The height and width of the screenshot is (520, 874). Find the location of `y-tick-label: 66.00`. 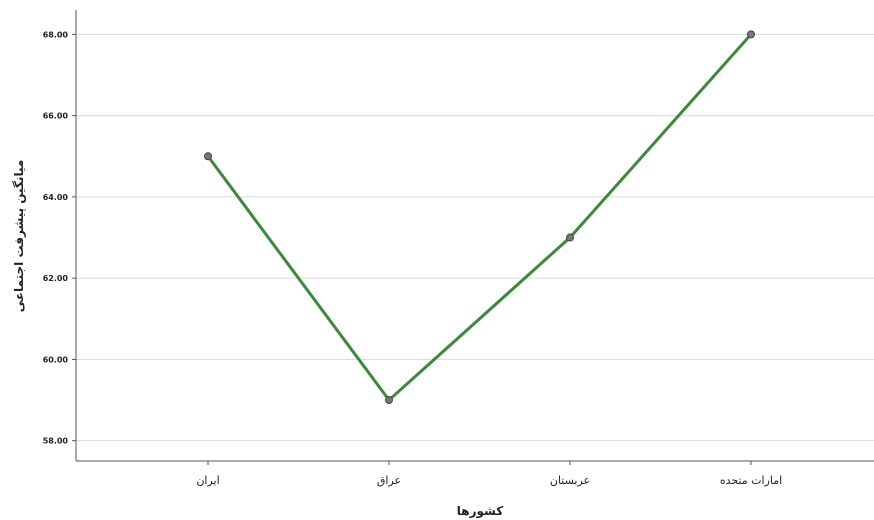

y-tick-label: 66.00 is located at coordinates (56, 116).